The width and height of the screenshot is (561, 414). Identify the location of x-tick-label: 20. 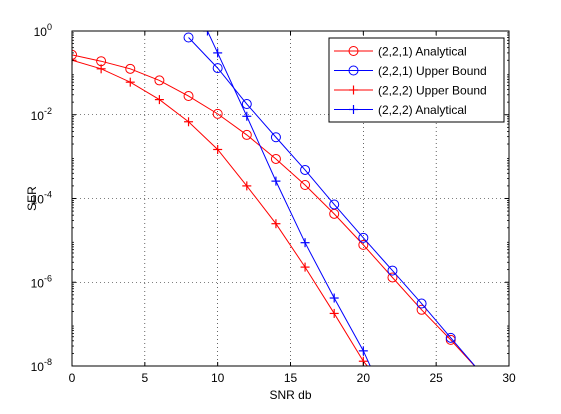
(364, 378).